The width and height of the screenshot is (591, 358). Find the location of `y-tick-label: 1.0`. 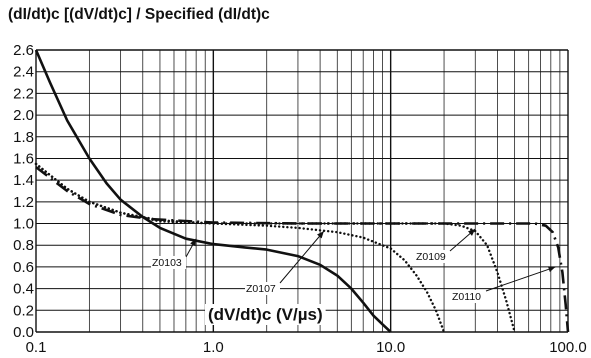

y-tick-label: 1.0 is located at coordinates (23, 224).